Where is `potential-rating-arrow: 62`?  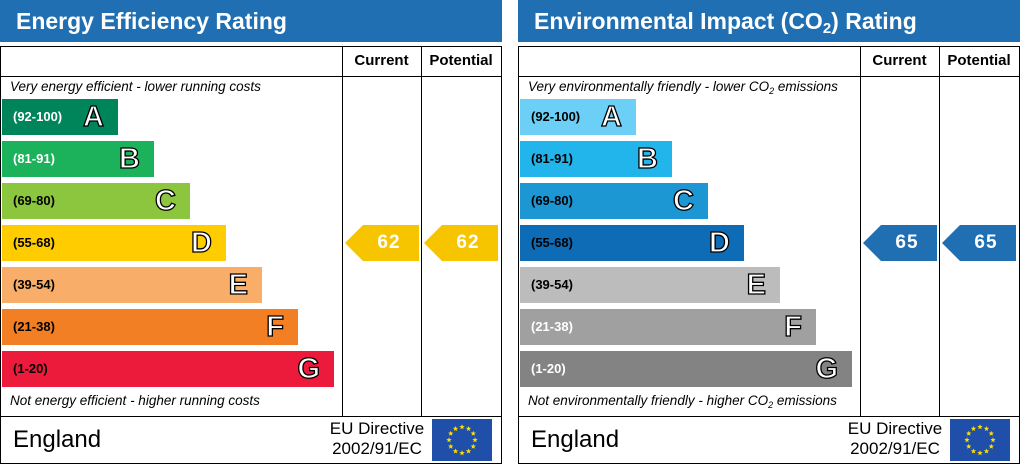 potential-rating-arrow: 62 is located at coordinates (461, 243).